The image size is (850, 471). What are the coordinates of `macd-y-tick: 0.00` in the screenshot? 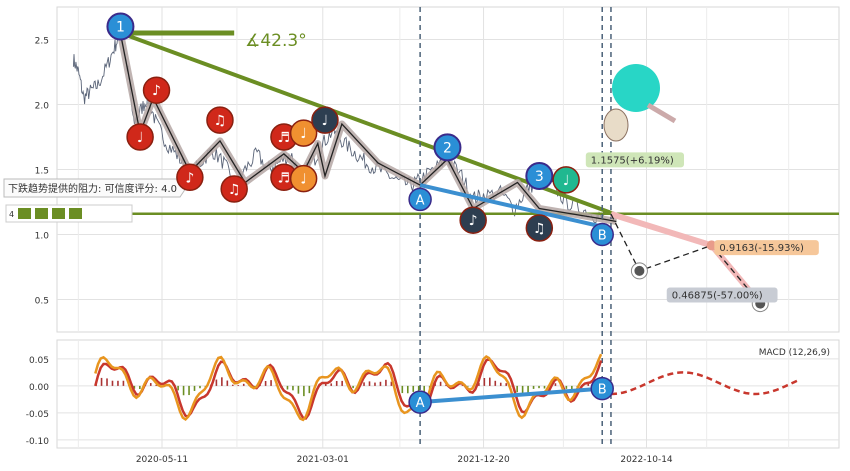 It's located at (39, 388).